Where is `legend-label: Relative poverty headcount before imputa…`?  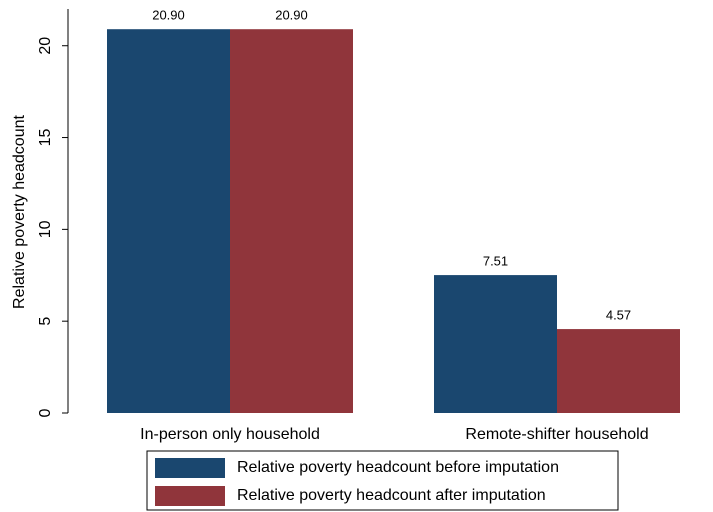 legend-label: Relative poverty headcount before imputa… is located at coordinates (398, 467).